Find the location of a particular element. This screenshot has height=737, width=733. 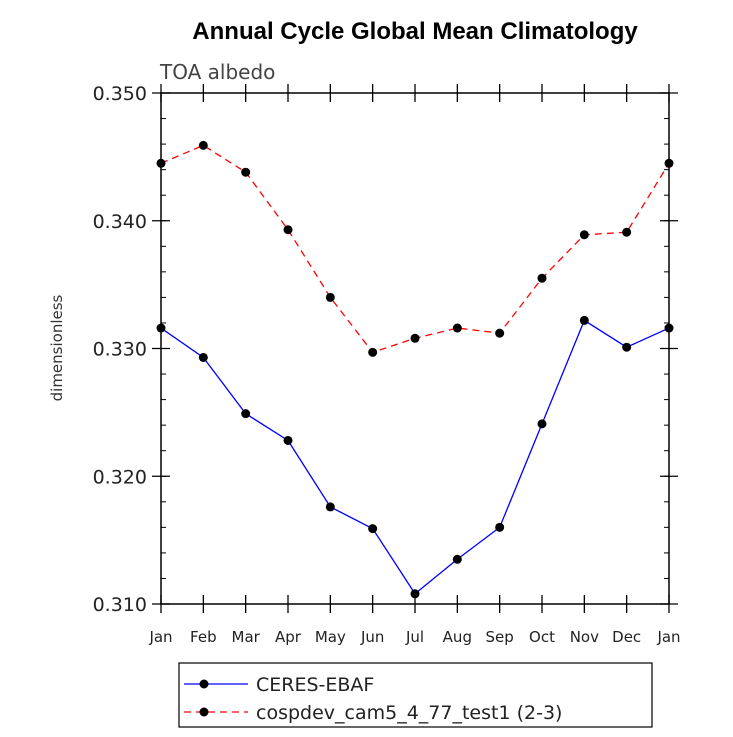

x-tick-label: Aug is located at coordinates (457, 637).